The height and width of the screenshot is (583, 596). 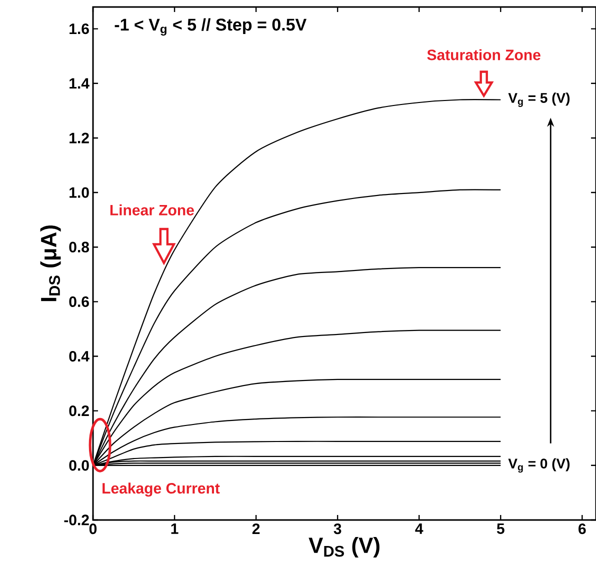 I want to click on y-tick-label: 0.8, so click(x=79, y=247).